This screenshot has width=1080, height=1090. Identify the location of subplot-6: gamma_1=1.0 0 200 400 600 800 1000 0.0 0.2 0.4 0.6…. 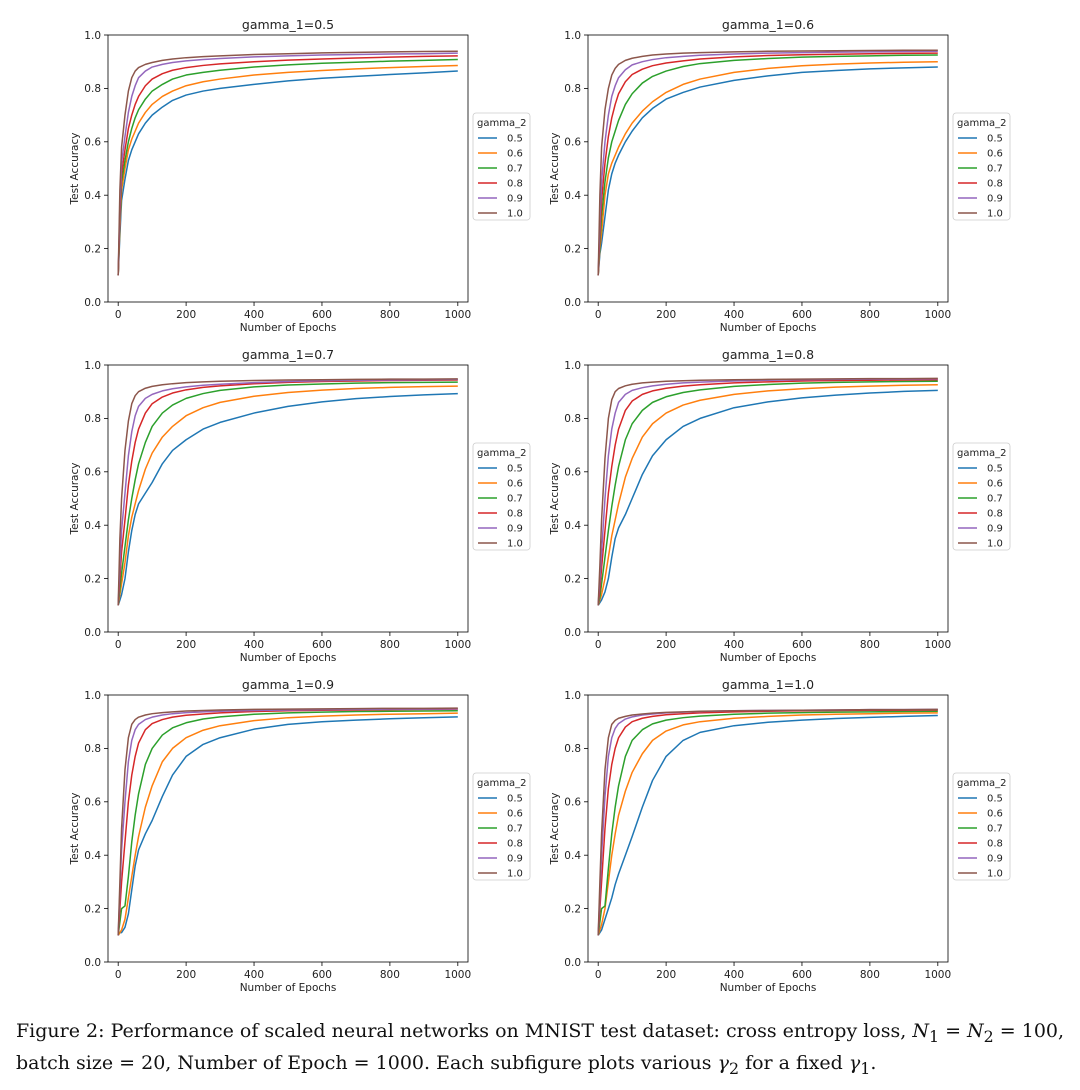
(780, 835).